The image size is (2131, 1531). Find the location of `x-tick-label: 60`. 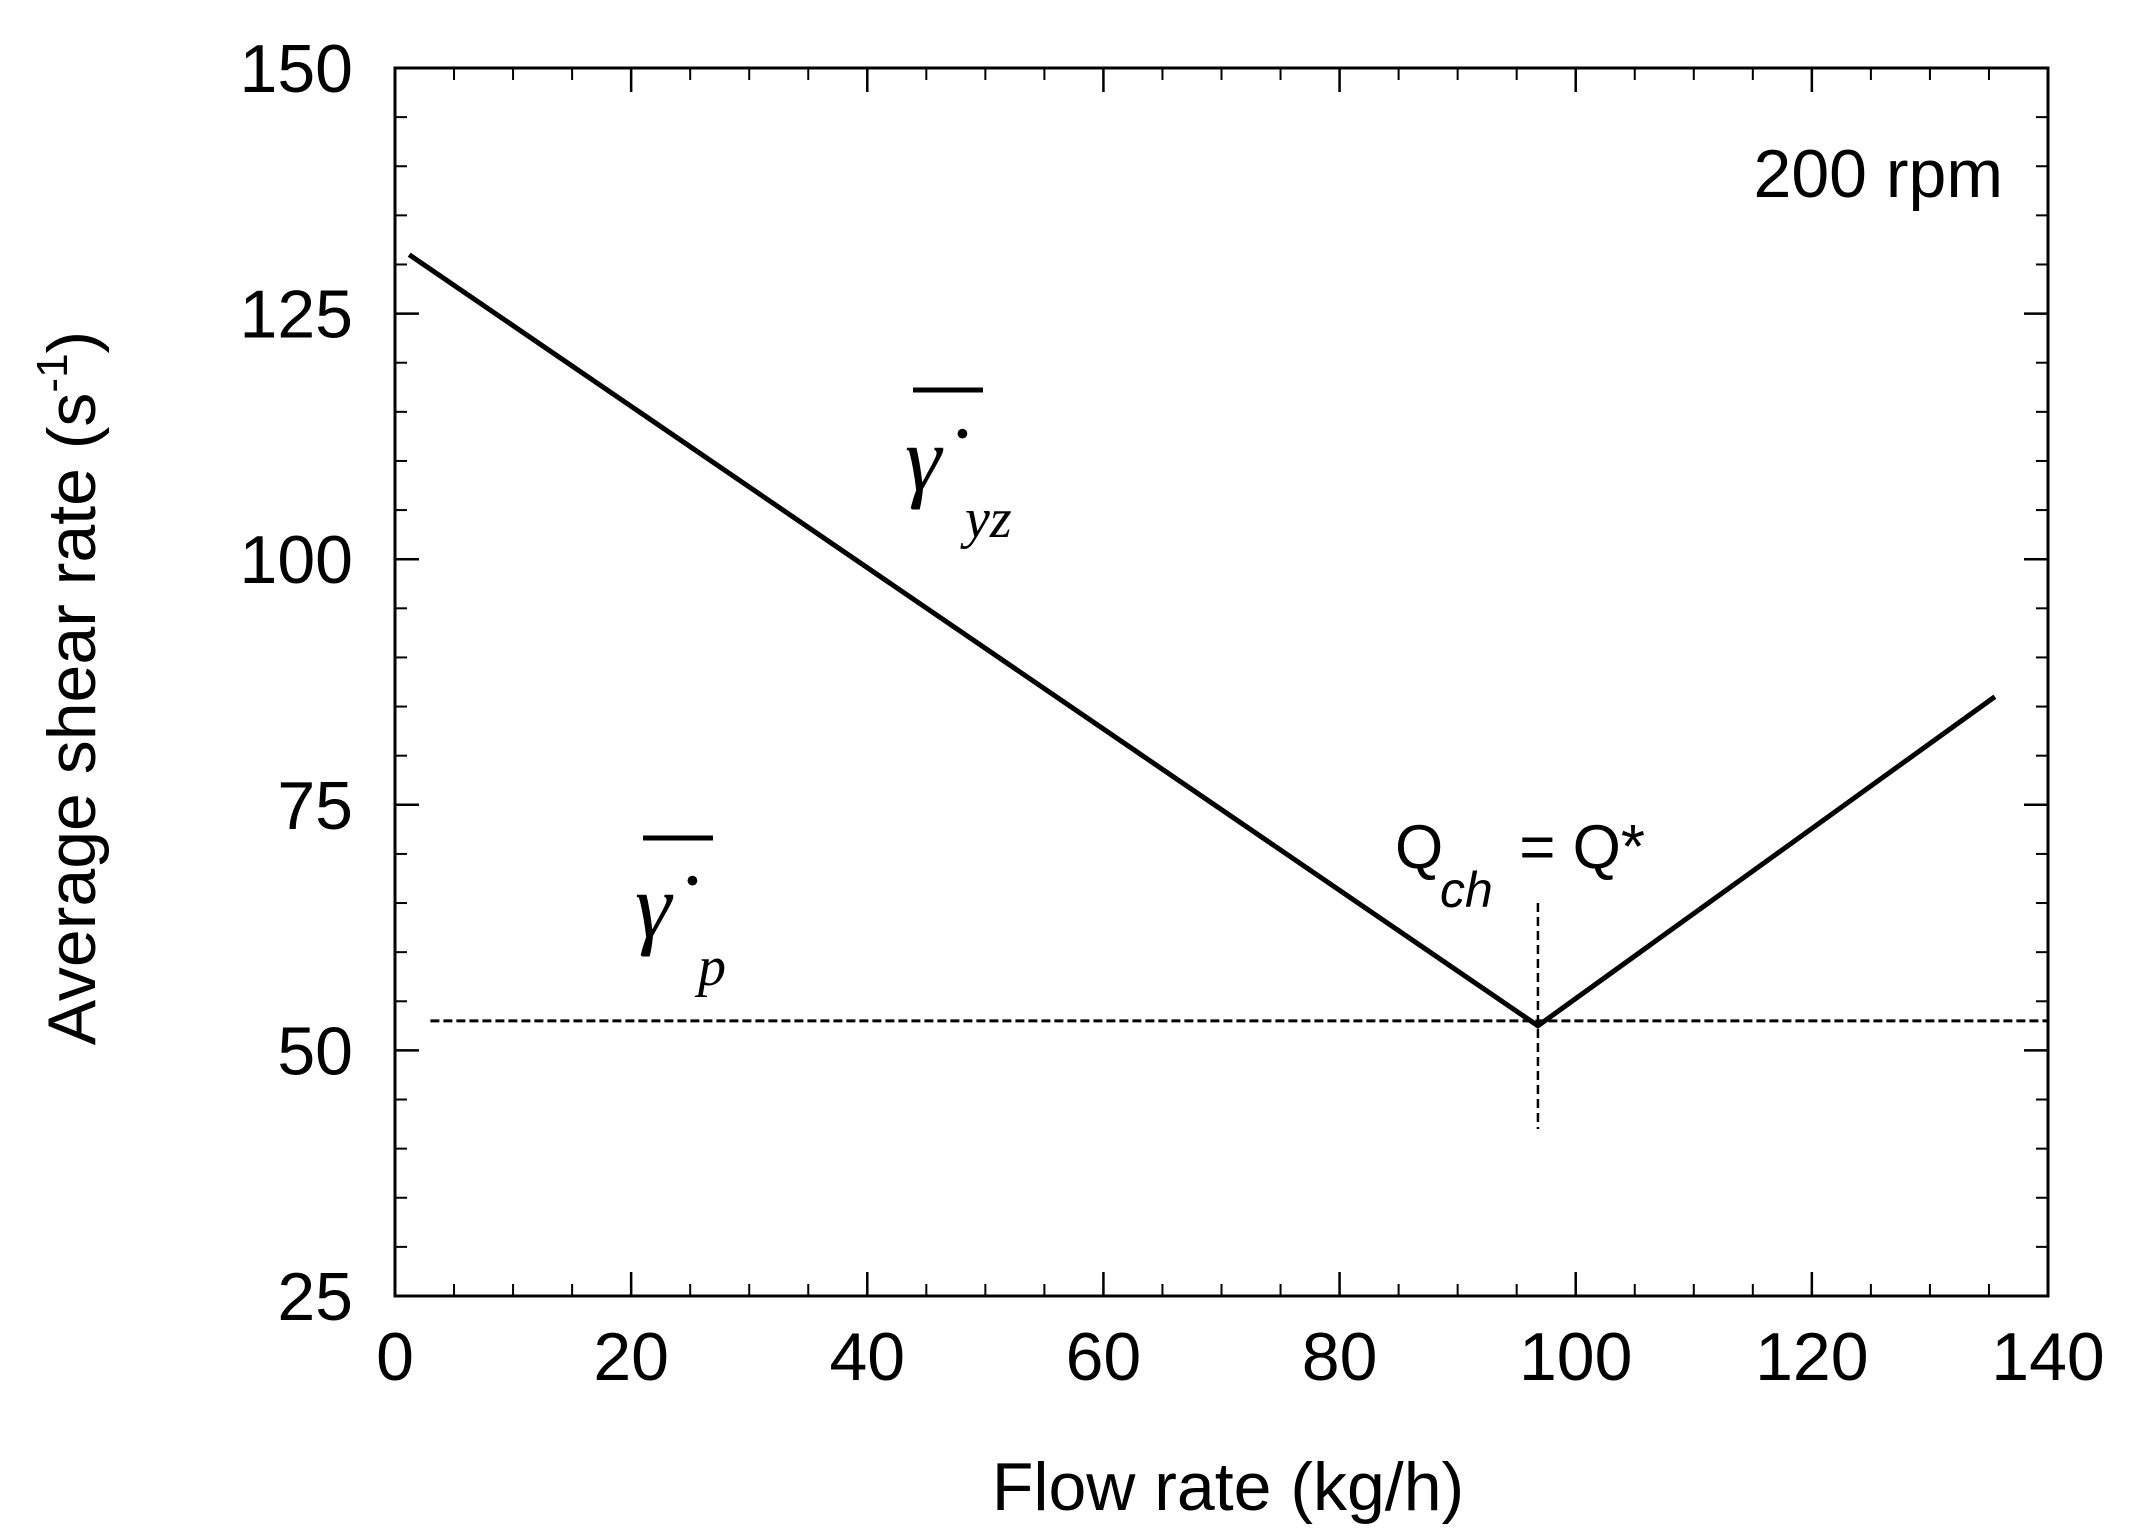

x-tick-label: 60 is located at coordinates (1104, 1357).